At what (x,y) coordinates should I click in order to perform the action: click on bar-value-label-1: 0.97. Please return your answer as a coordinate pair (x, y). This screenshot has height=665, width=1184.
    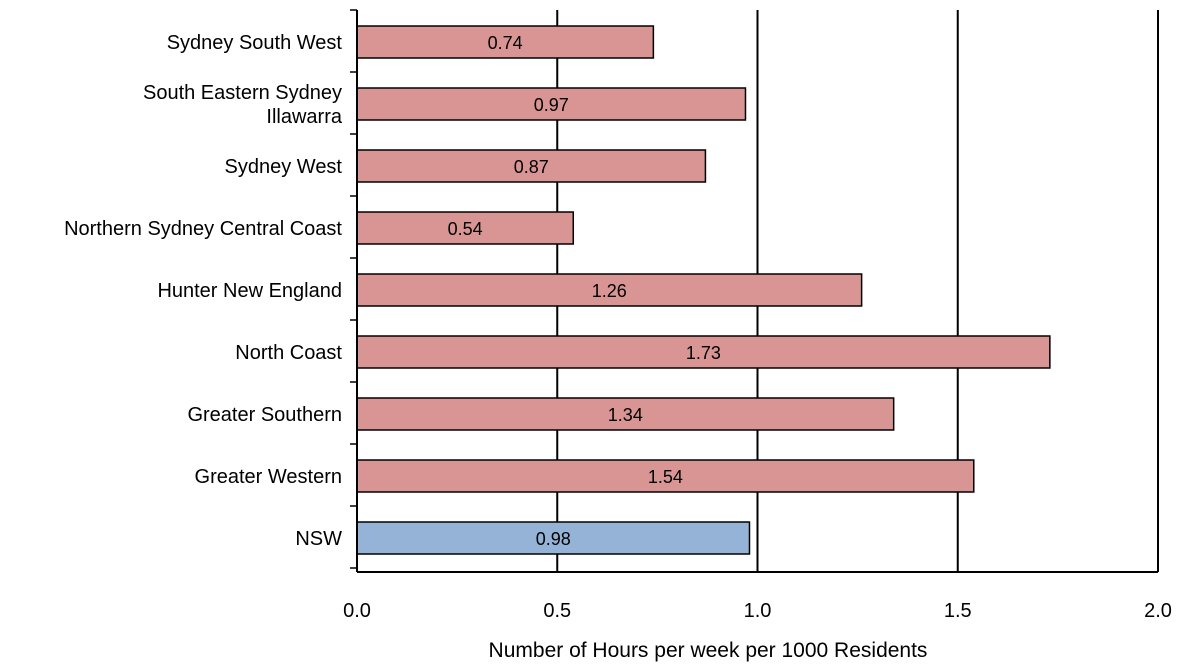
    Looking at the image, I should click on (551, 105).